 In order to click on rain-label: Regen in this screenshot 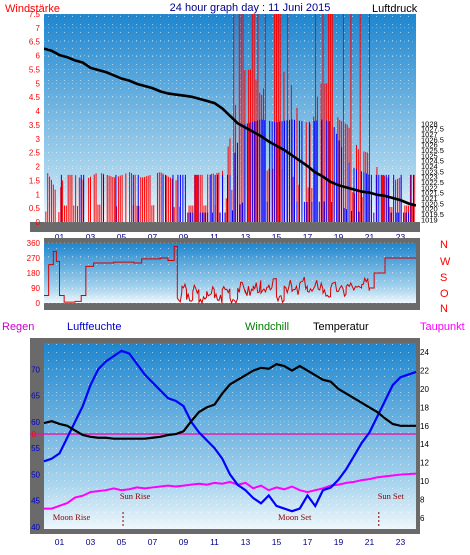, I will do `click(18, 327)`.